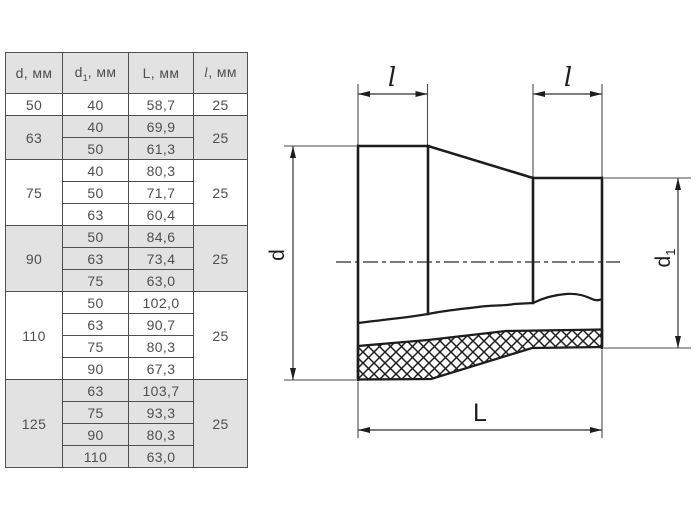 The width and height of the screenshot is (700, 525). I want to click on header-d: d, мм, so click(34, 73).